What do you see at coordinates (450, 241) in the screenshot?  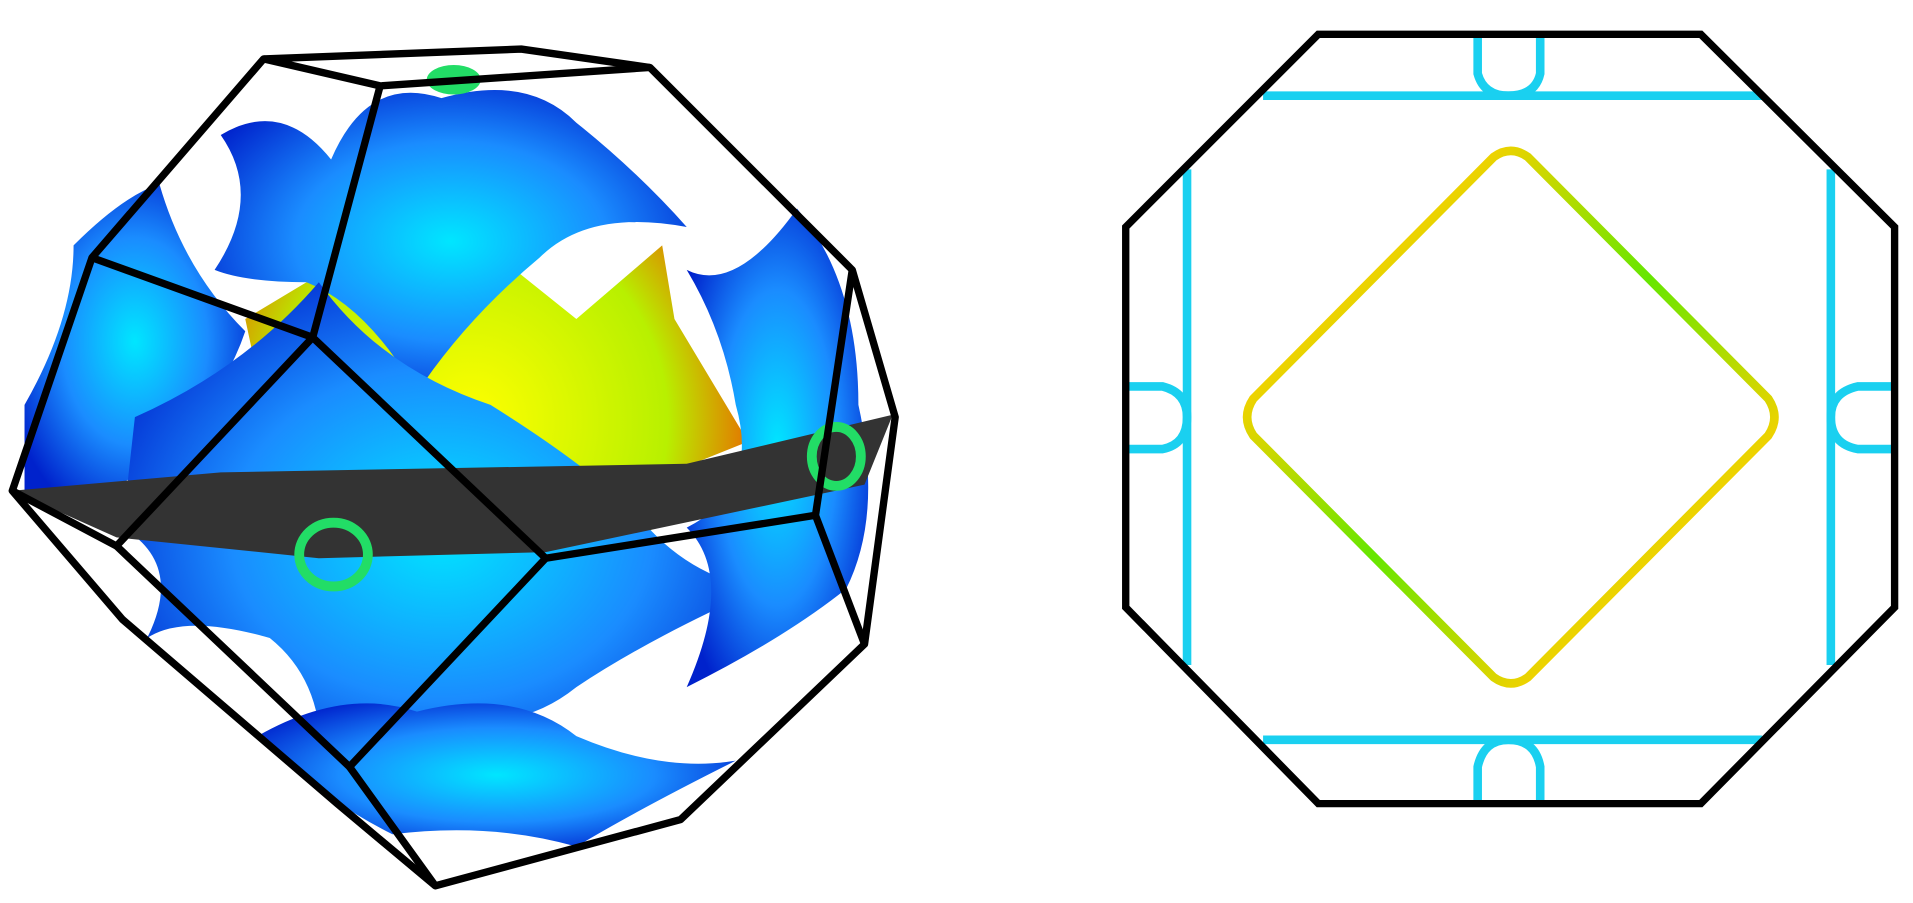 I see `blue-lobe` at bounding box center [450, 241].